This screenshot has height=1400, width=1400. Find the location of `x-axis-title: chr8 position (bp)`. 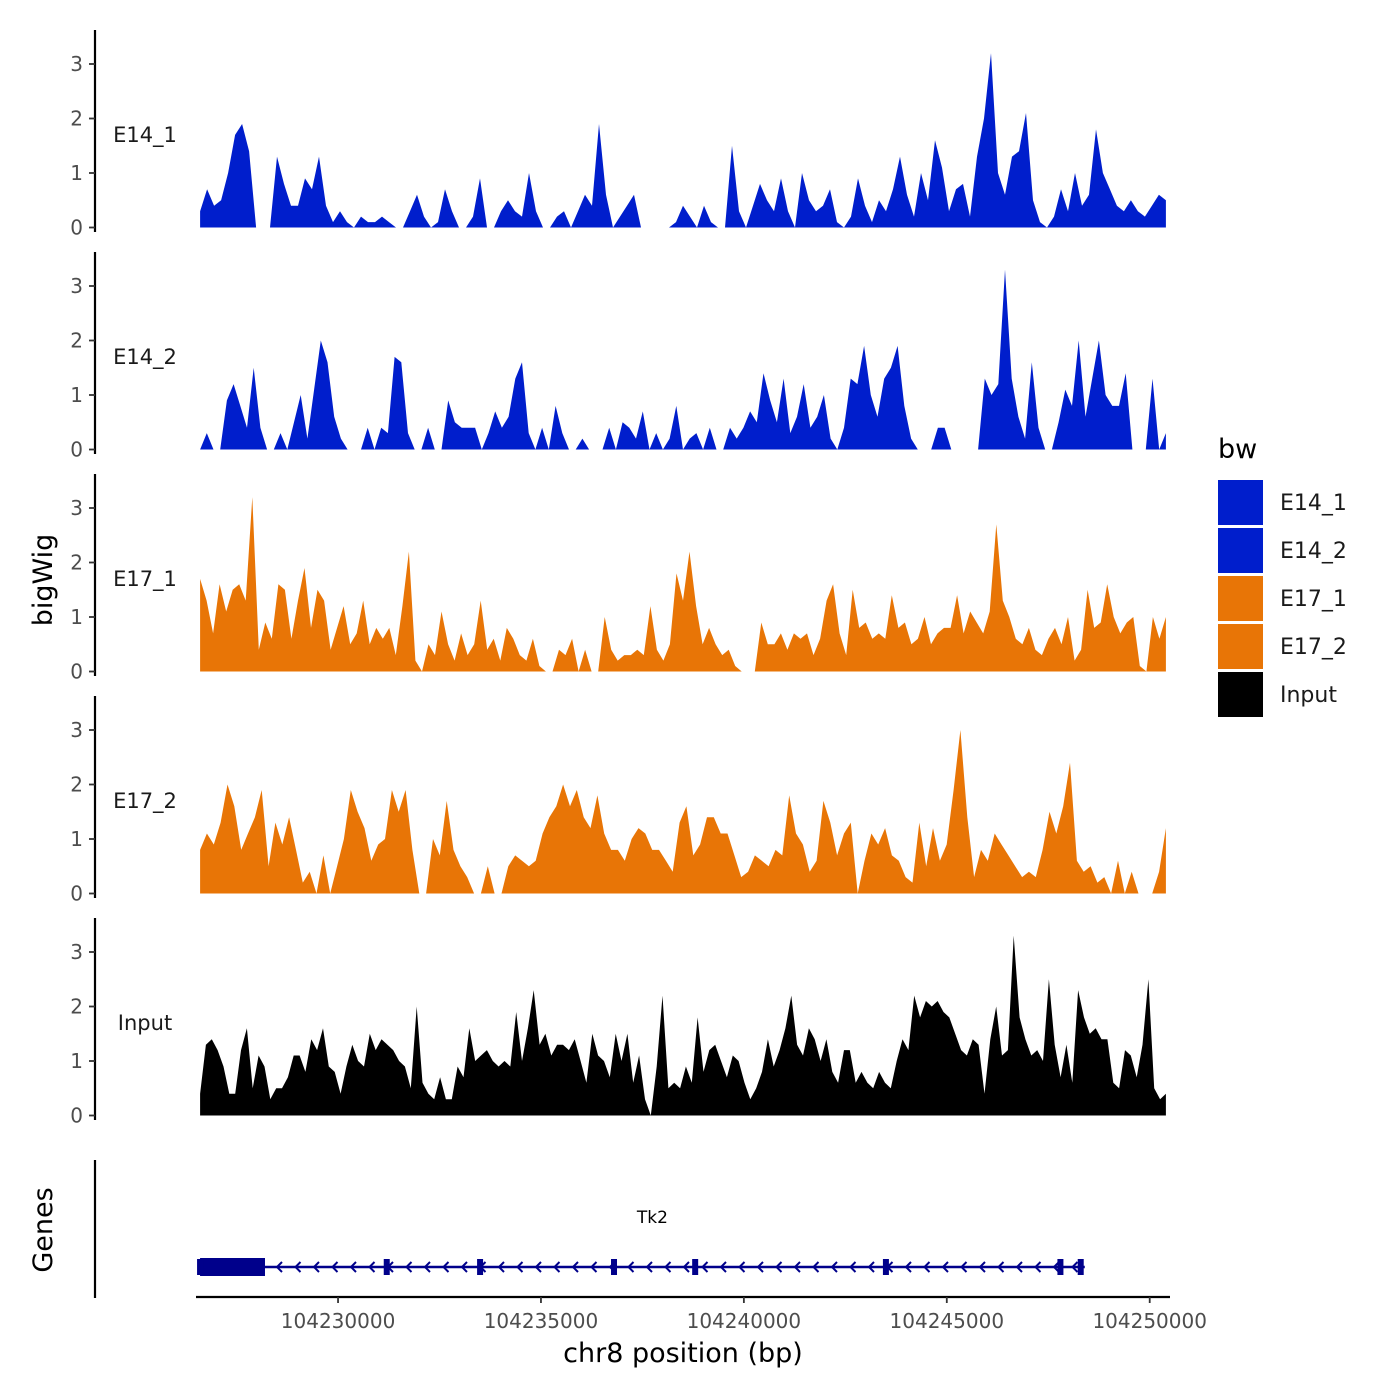

x-axis-title: chr8 position (bp) is located at coordinates (683, 1353).